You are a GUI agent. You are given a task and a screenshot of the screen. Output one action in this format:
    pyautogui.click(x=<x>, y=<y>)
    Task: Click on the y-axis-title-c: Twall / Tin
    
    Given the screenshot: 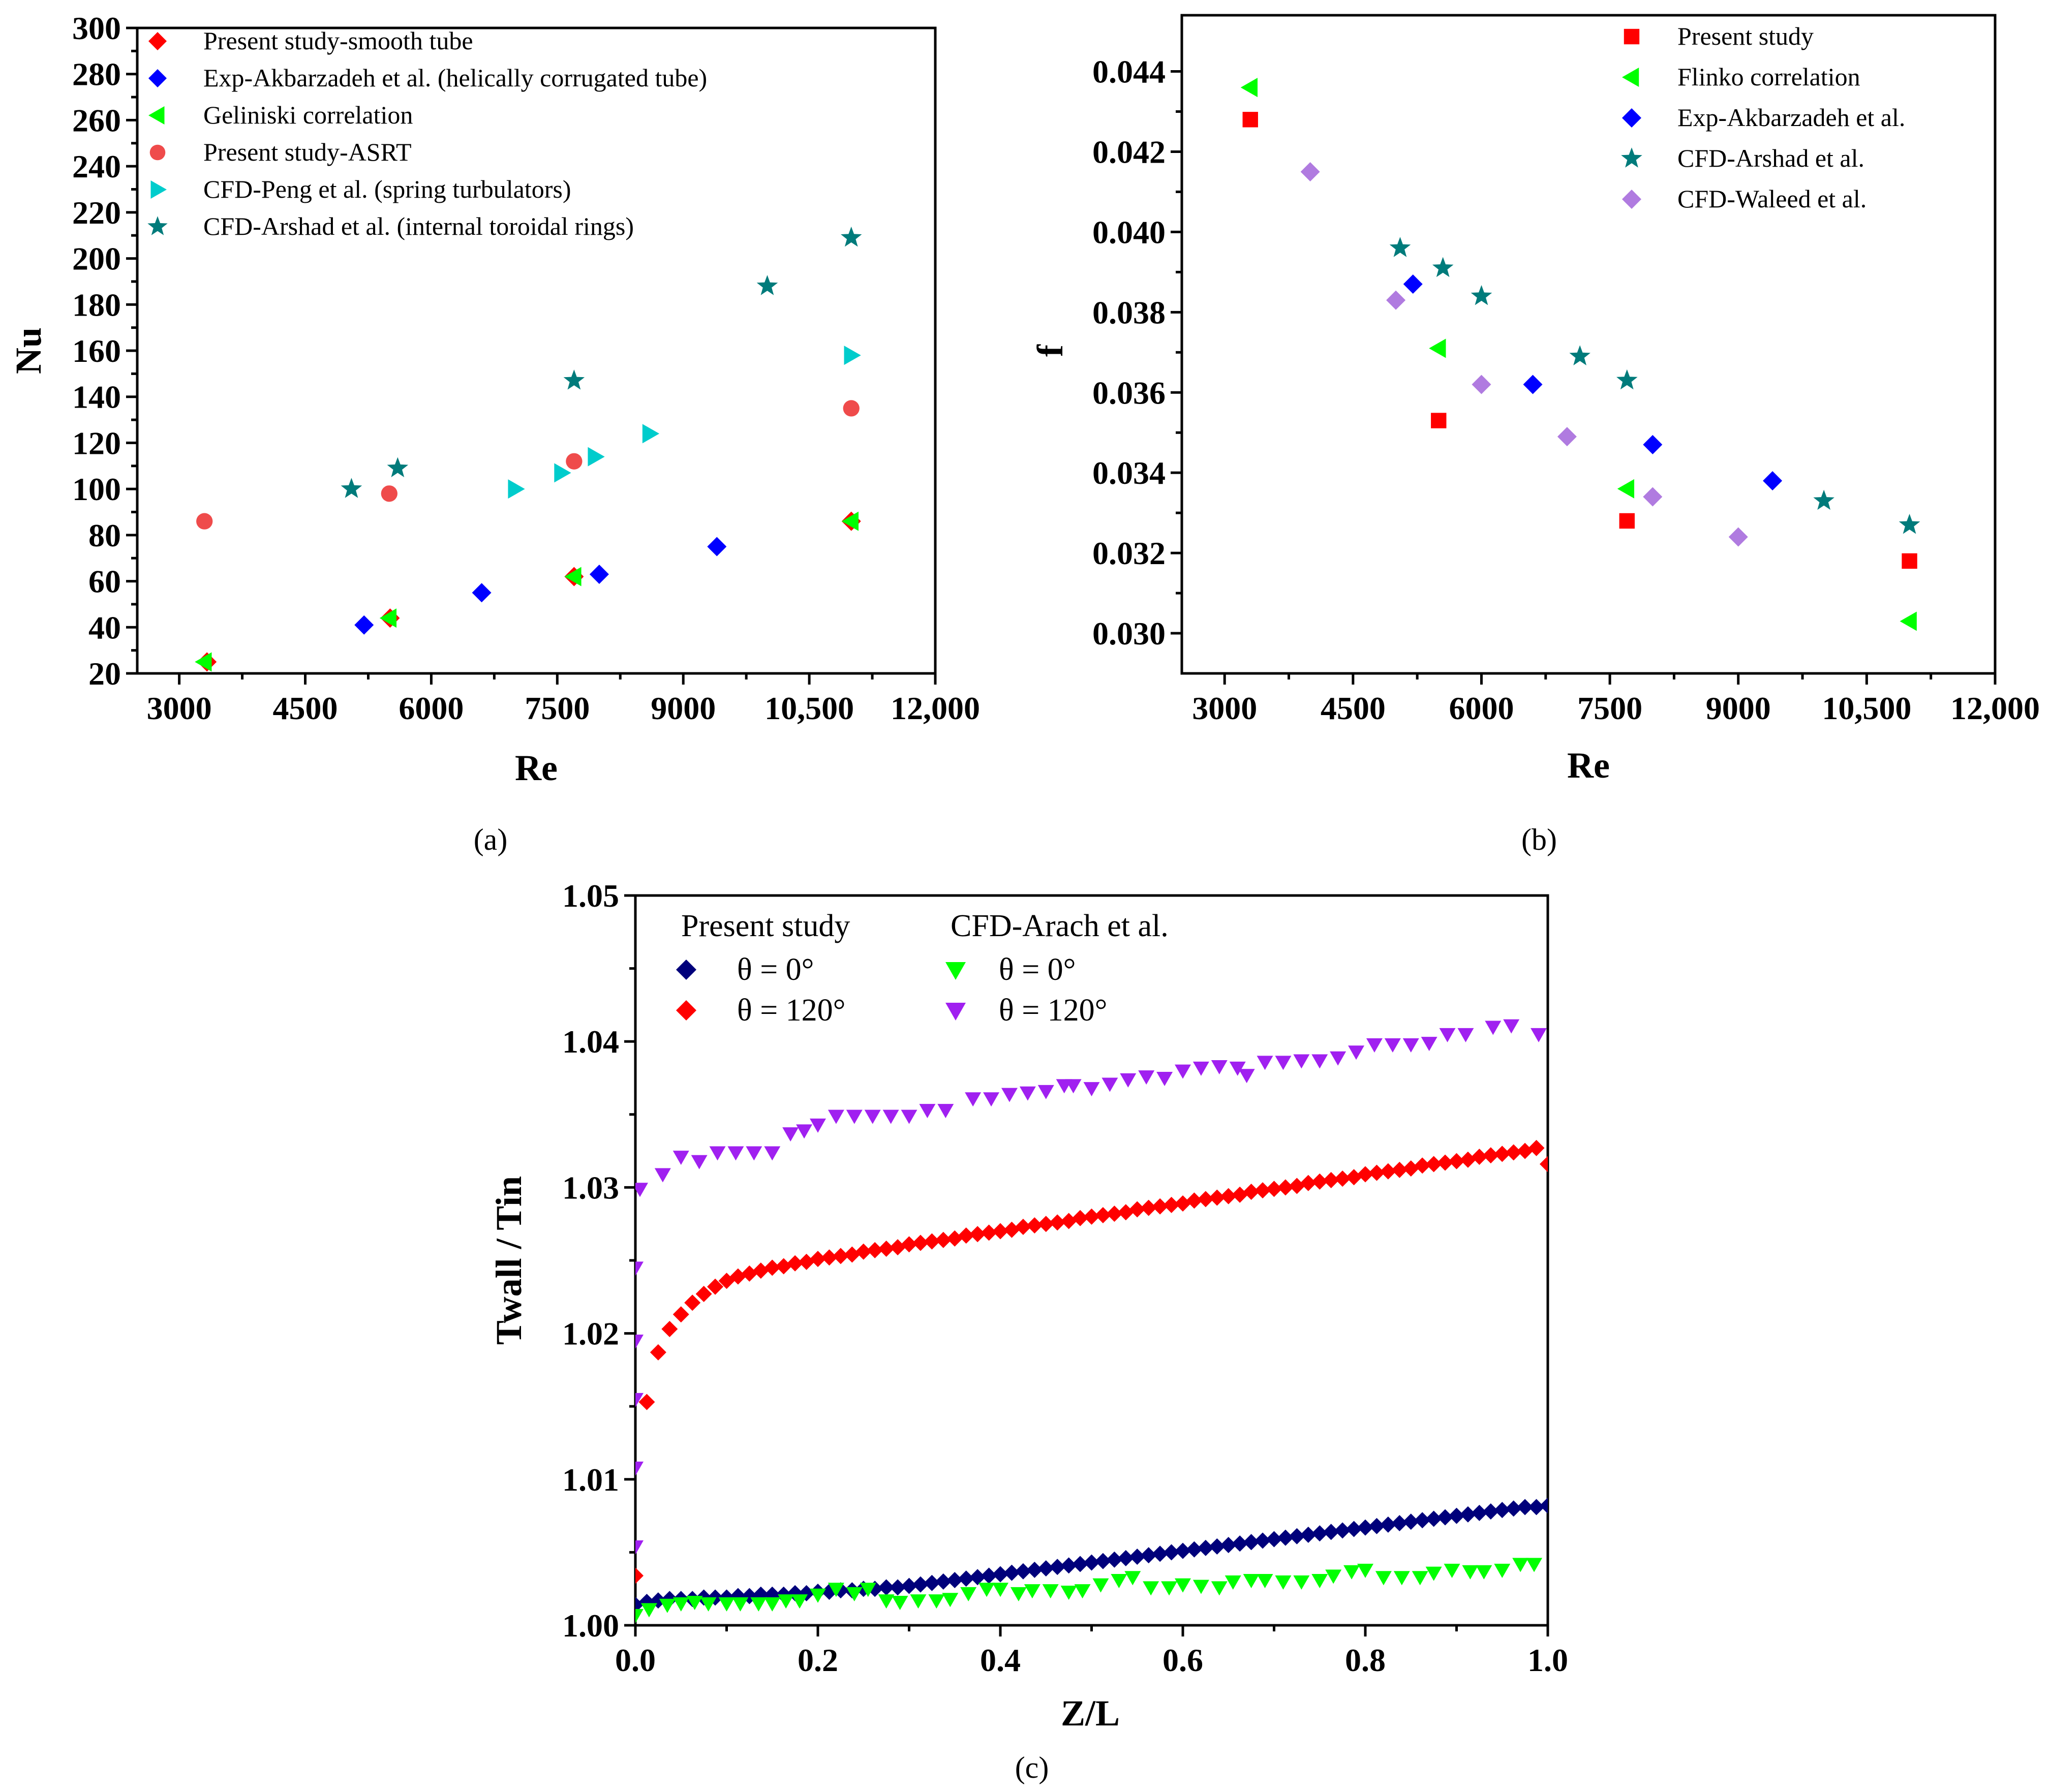 What is the action you would take?
    pyautogui.click(x=508, y=1260)
    